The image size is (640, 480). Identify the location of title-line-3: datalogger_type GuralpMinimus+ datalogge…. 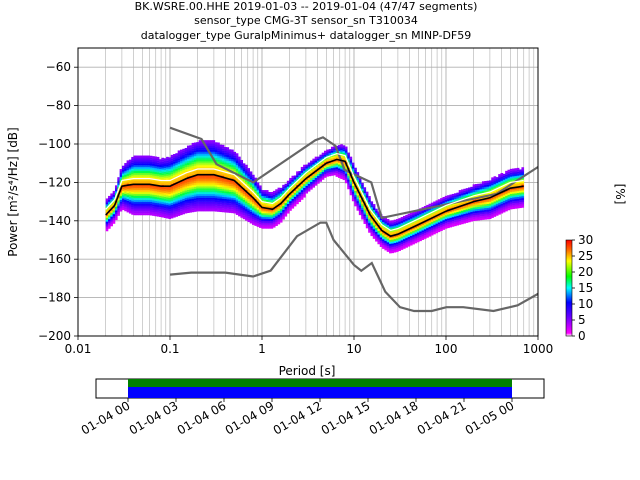
(306, 35).